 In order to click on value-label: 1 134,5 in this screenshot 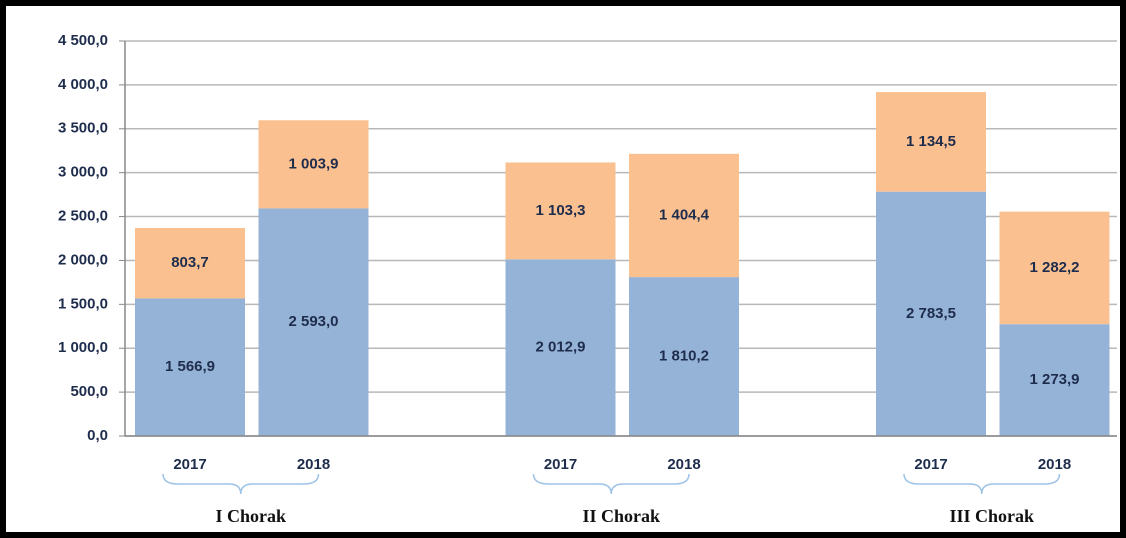, I will do `click(931, 141)`.